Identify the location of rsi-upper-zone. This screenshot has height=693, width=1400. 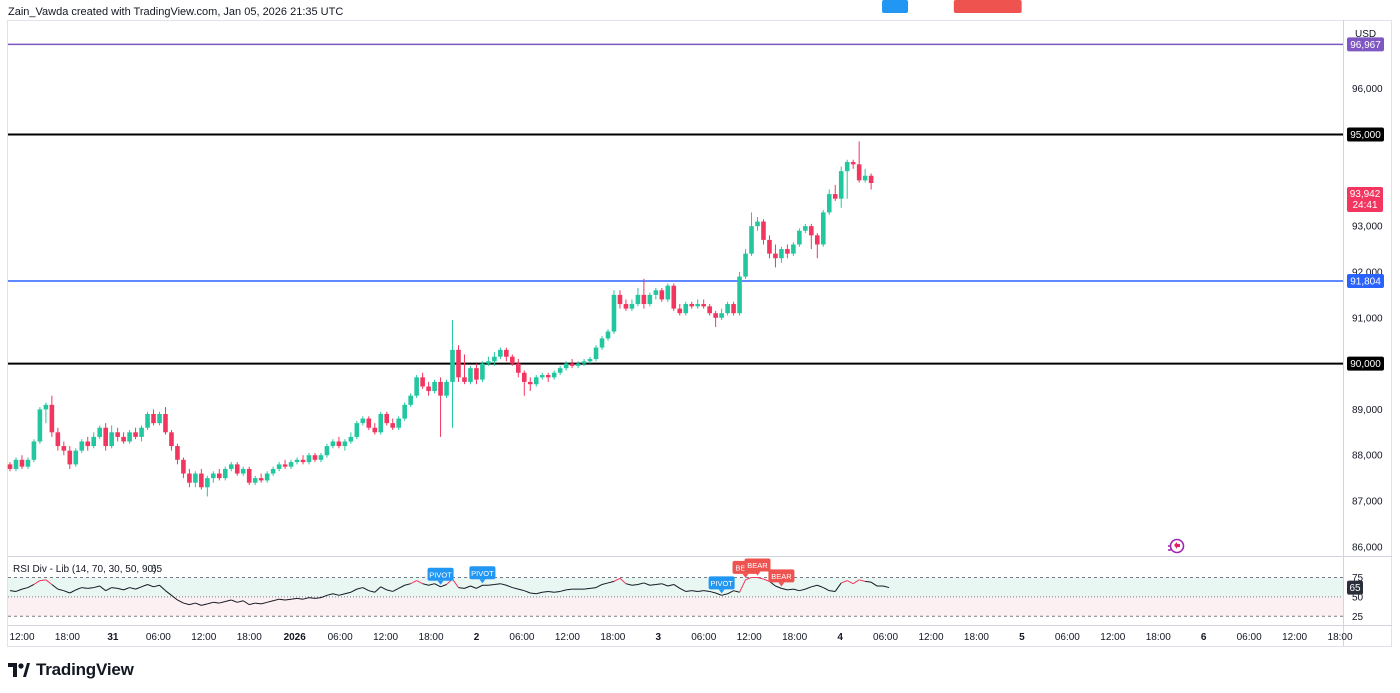
(675, 587).